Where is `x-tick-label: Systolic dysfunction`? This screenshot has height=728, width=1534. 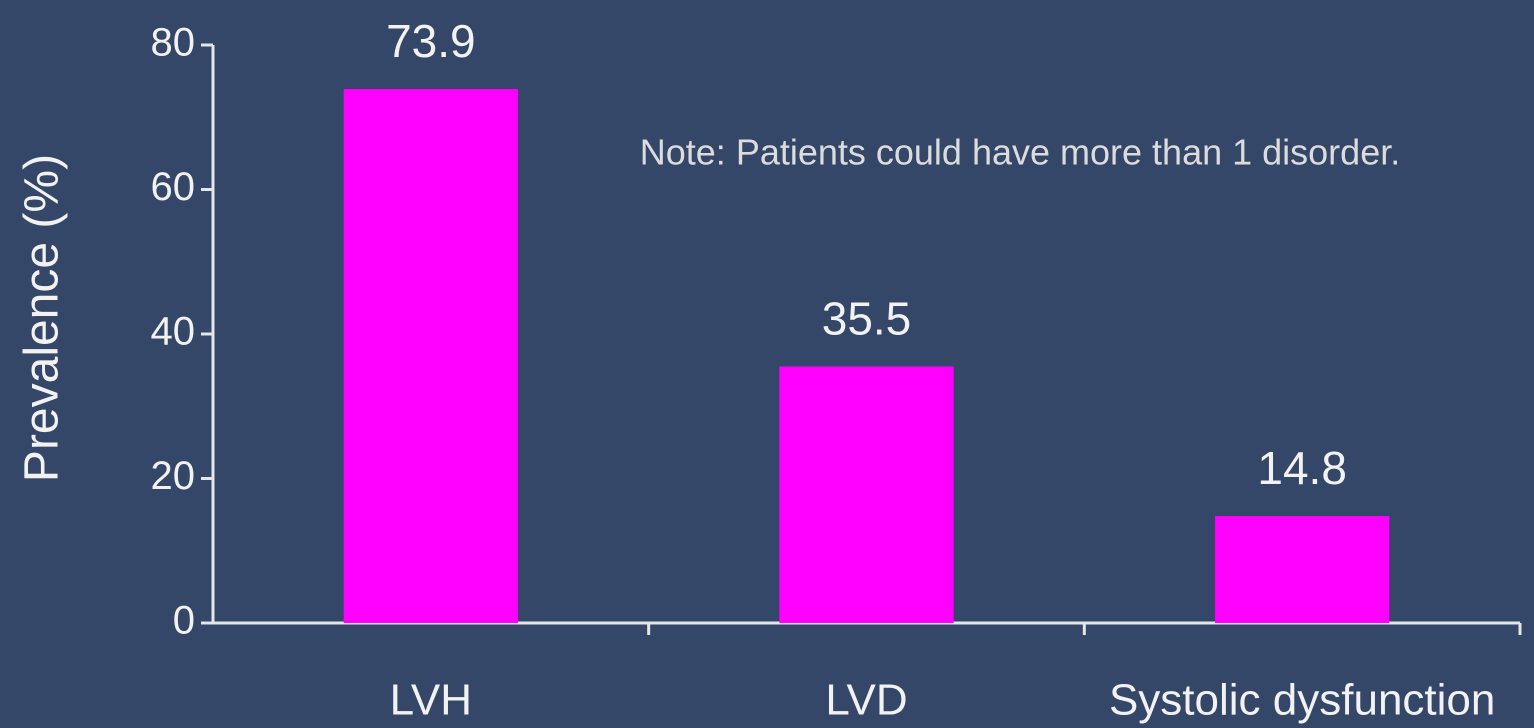 x-tick-label: Systolic dysfunction is located at coordinates (1302, 700).